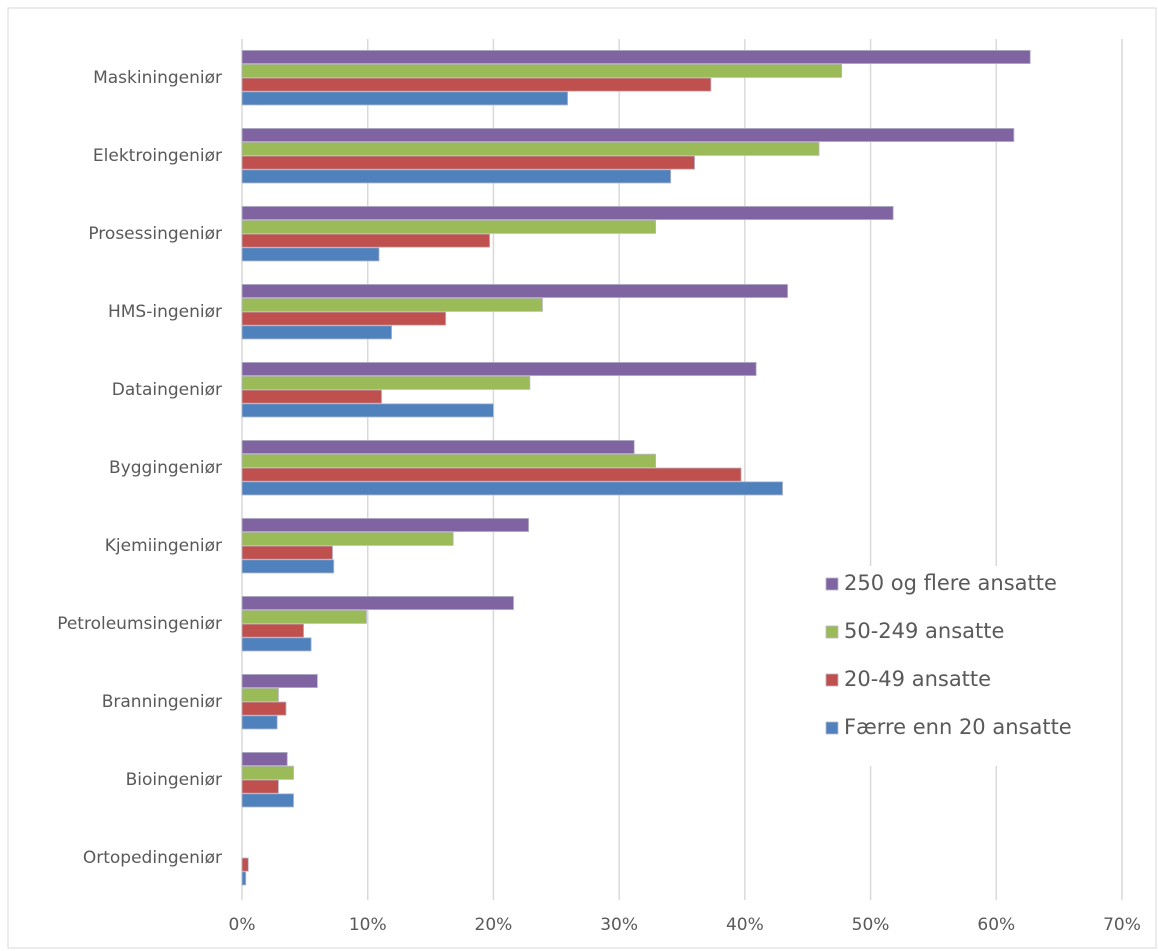 This screenshot has width=1158, height=951. Describe the element at coordinates (494, 925) in the screenshot. I see `x-tick-label: 20%` at that location.